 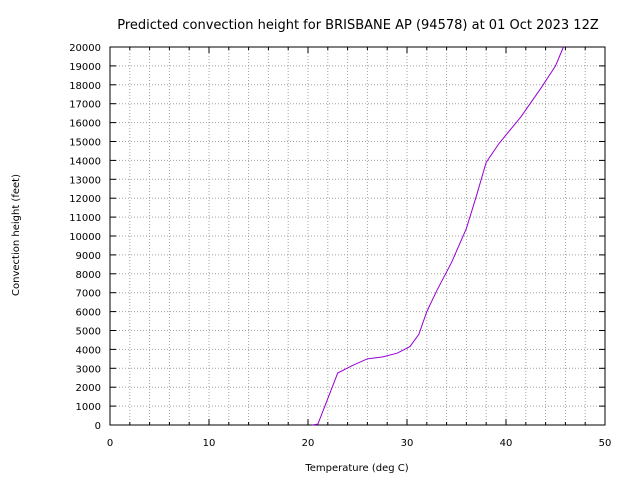 What do you see at coordinates (88, 407) in the screenshot?
I see `y-tick-label: 1000` at bounding box center [88, 407].